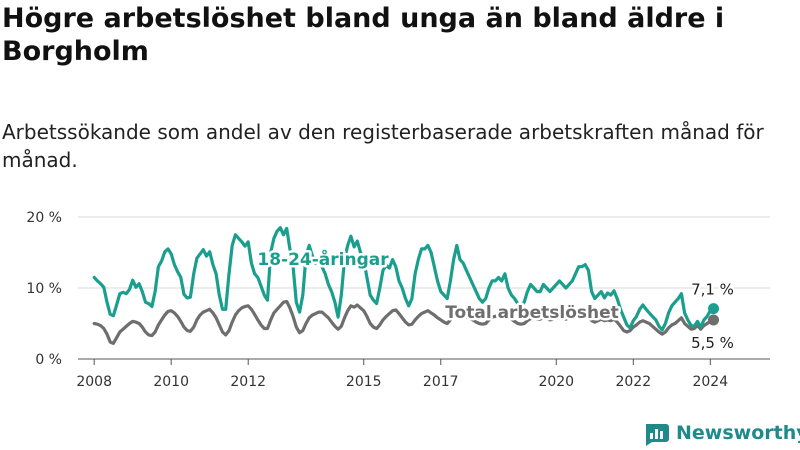 The height and width of the screenshot is (450, 800). I want to click on newsworthy-logo: Newsworthy, so click(722, 433).